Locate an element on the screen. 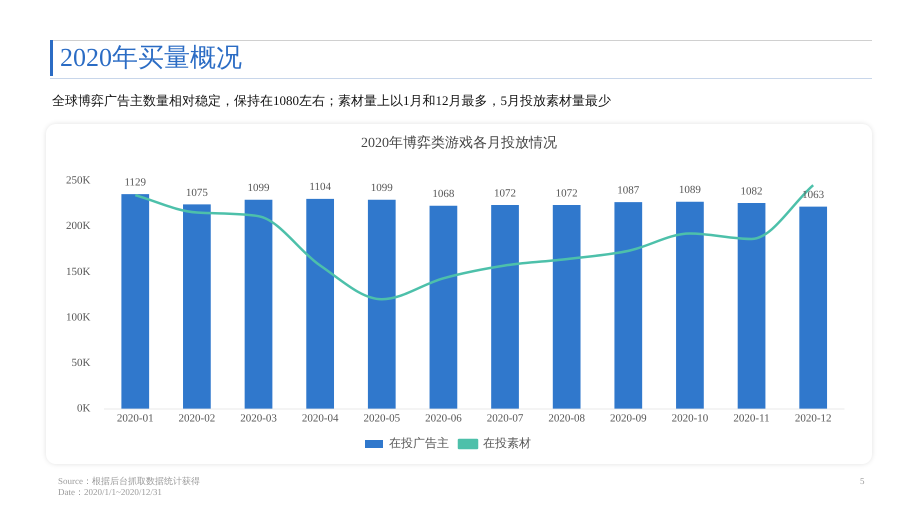 This screenshot has width=920, height=518. y-tick-label: 50K is located at coordinates (80, 363).